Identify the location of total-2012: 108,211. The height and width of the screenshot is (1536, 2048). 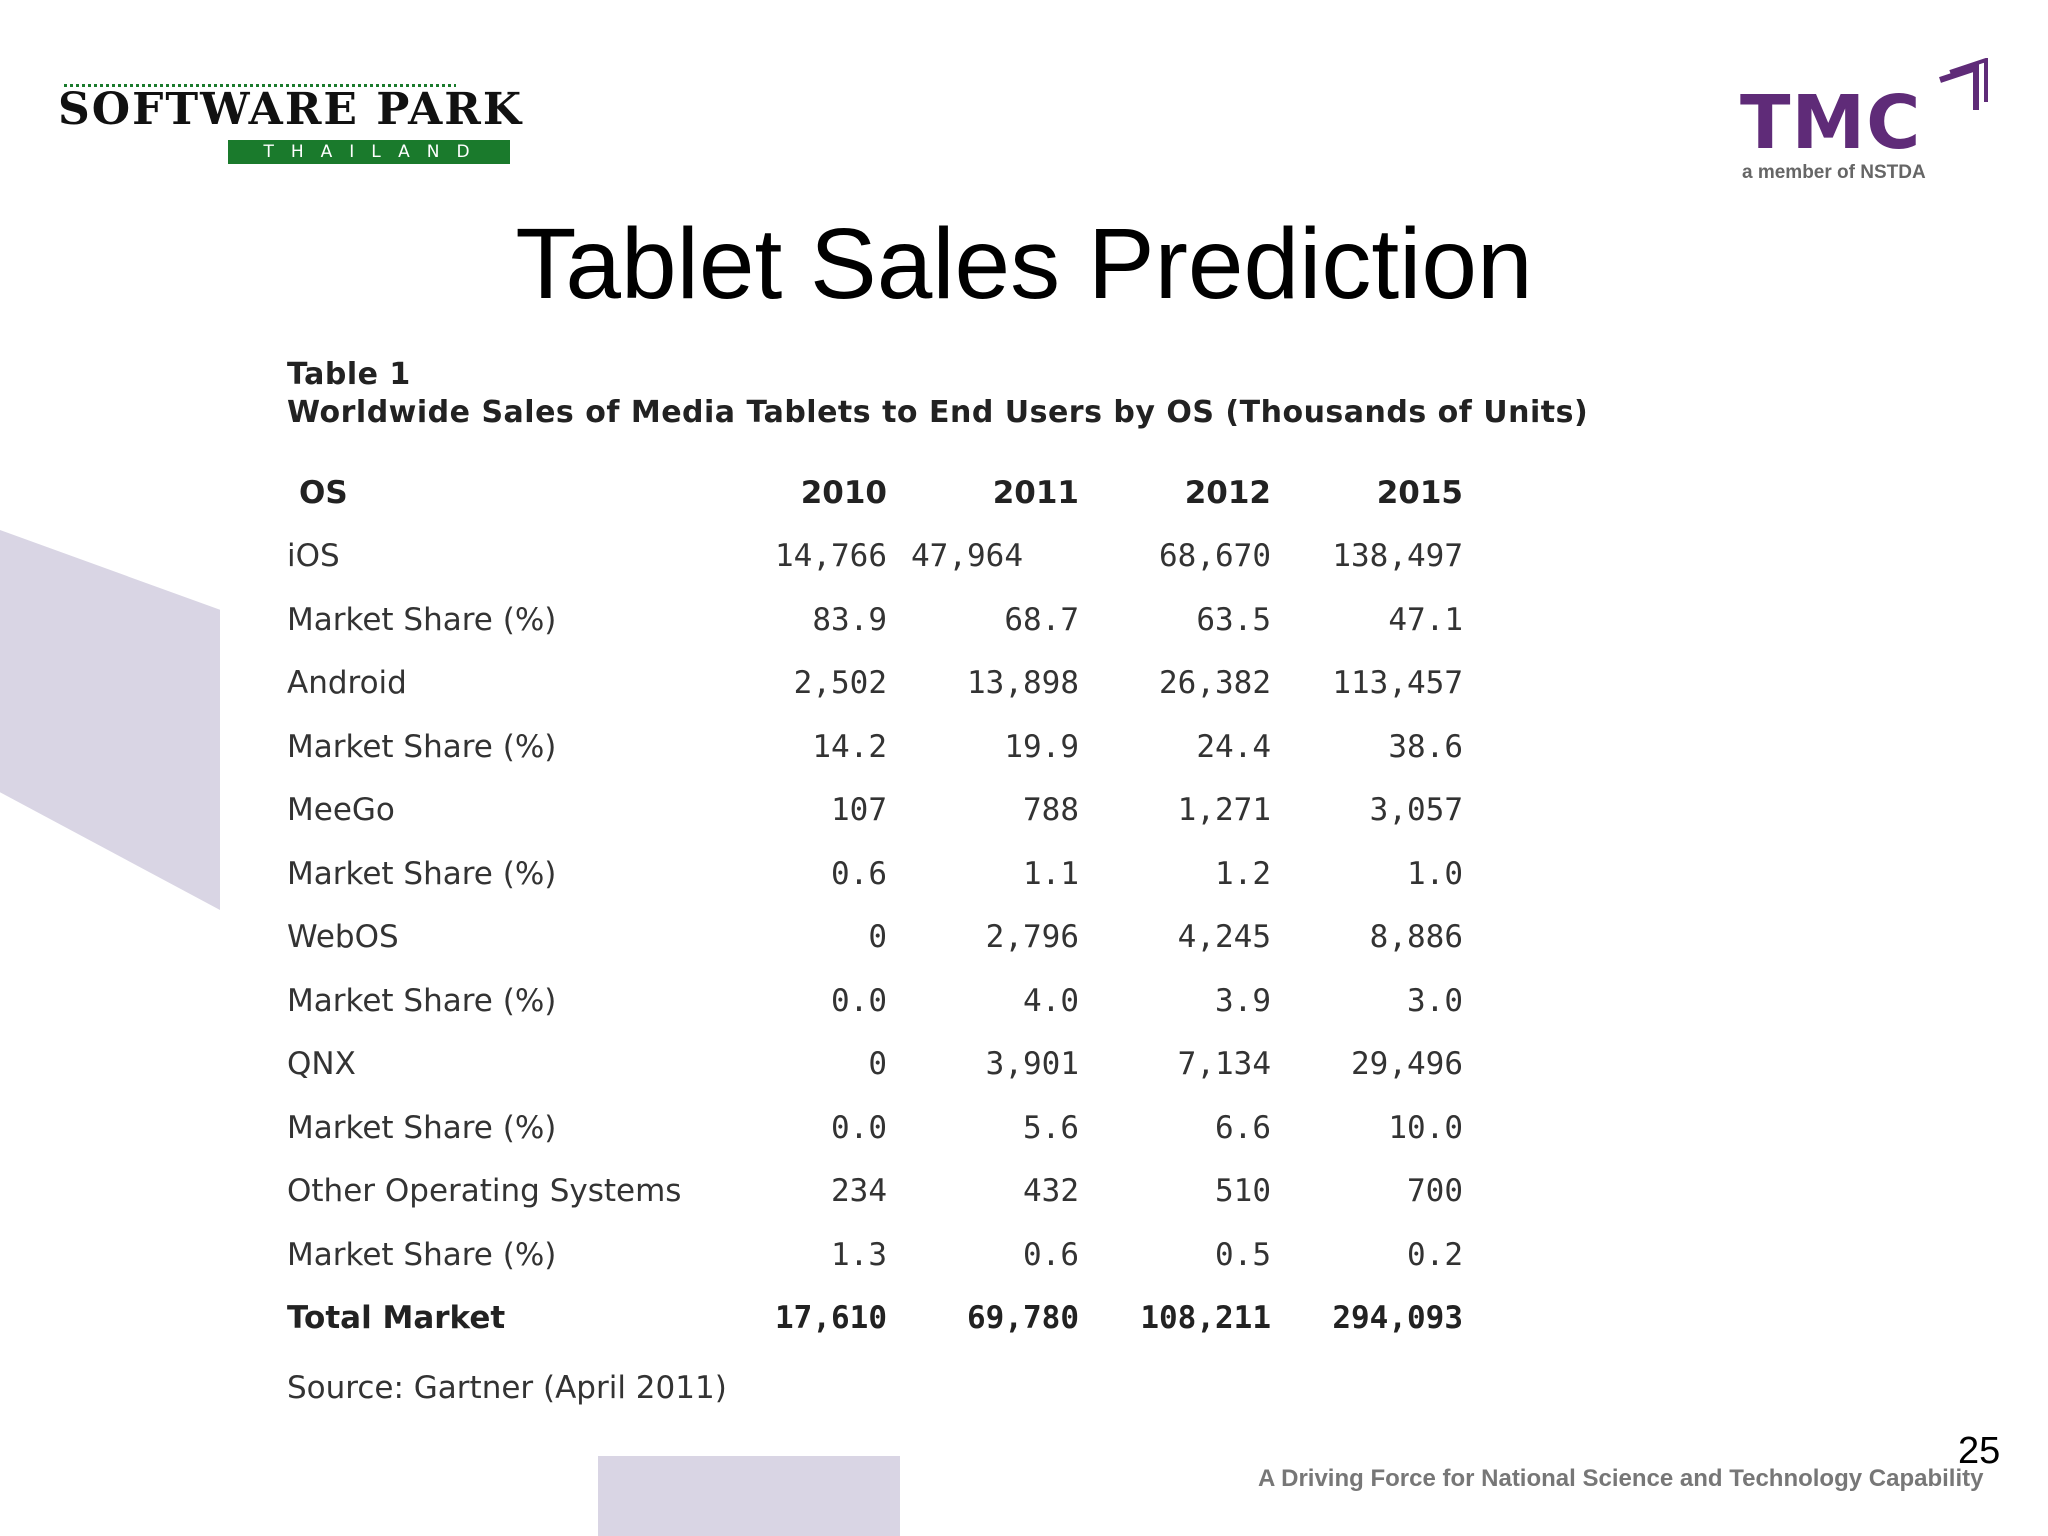
(1205, 1318).